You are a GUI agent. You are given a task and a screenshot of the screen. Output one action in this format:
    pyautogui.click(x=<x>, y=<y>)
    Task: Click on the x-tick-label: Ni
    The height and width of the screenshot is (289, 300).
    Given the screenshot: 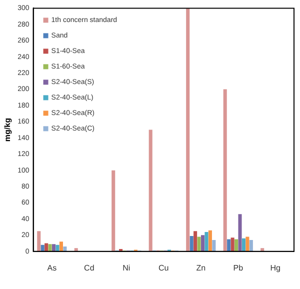 What is the action you would take?
    pyautogui.click(x=126, y=267)
    